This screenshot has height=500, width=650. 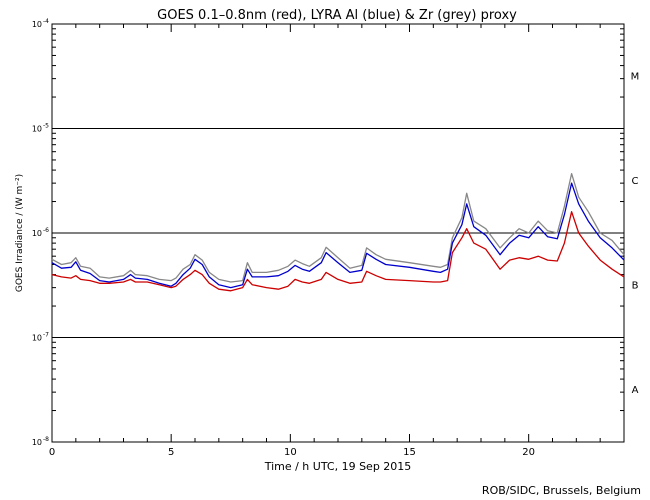 I want to click on x-tick-label-1: 5, so click(x=171, y=452).